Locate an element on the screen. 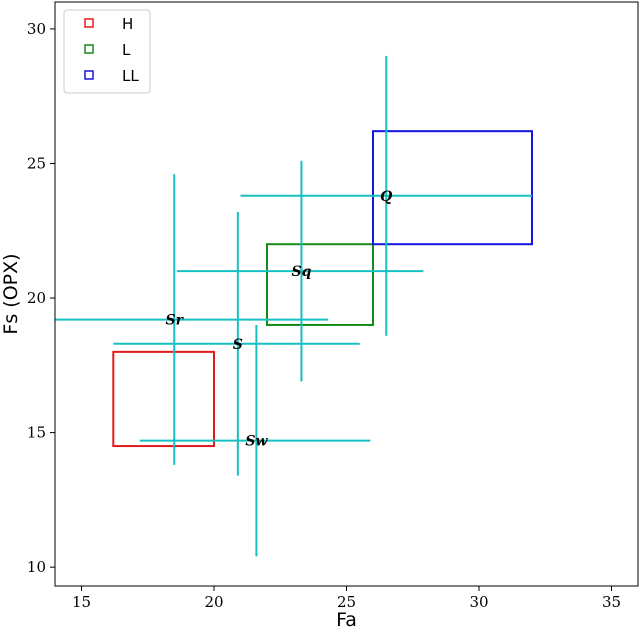  point-label-s: S is located at coordinates (238, 345).